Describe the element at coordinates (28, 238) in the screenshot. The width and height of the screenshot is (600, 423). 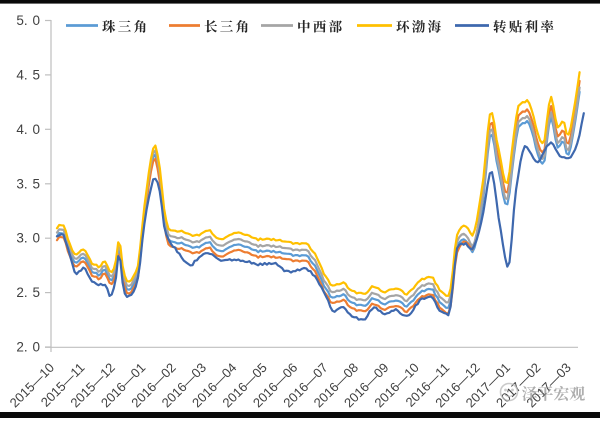
I see `svg-text: 3. 0` at that location.